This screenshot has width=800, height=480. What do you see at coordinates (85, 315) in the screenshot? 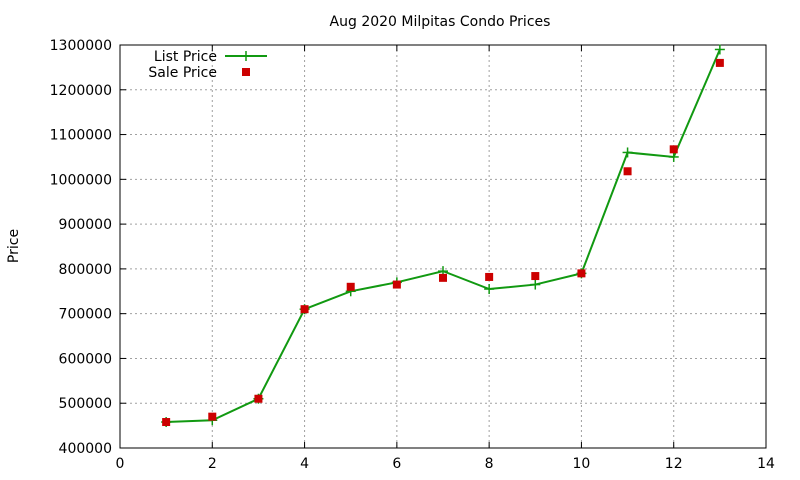
I see `y-tick-label: 700000` at bounding box center [85, 315].